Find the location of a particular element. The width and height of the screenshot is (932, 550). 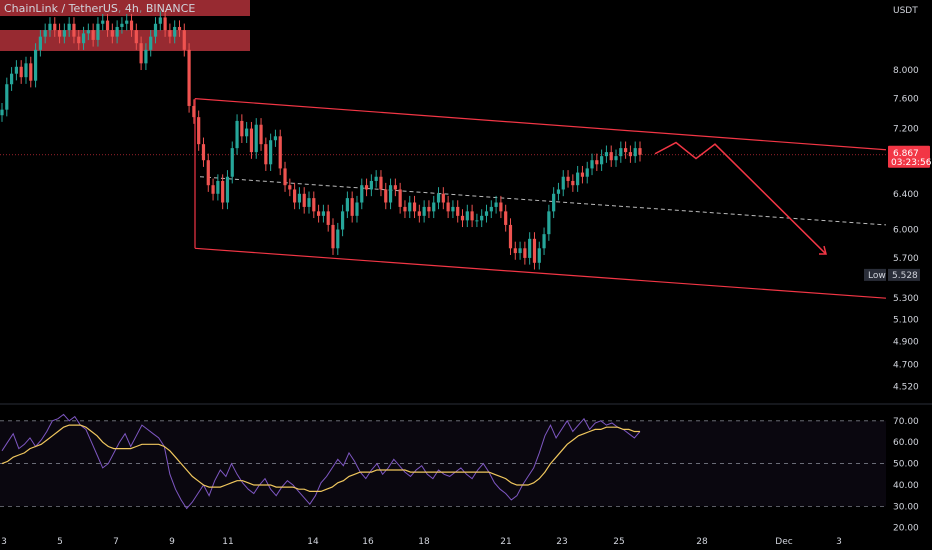

time-tick-label: 16 is located at coordinates (368, 542).